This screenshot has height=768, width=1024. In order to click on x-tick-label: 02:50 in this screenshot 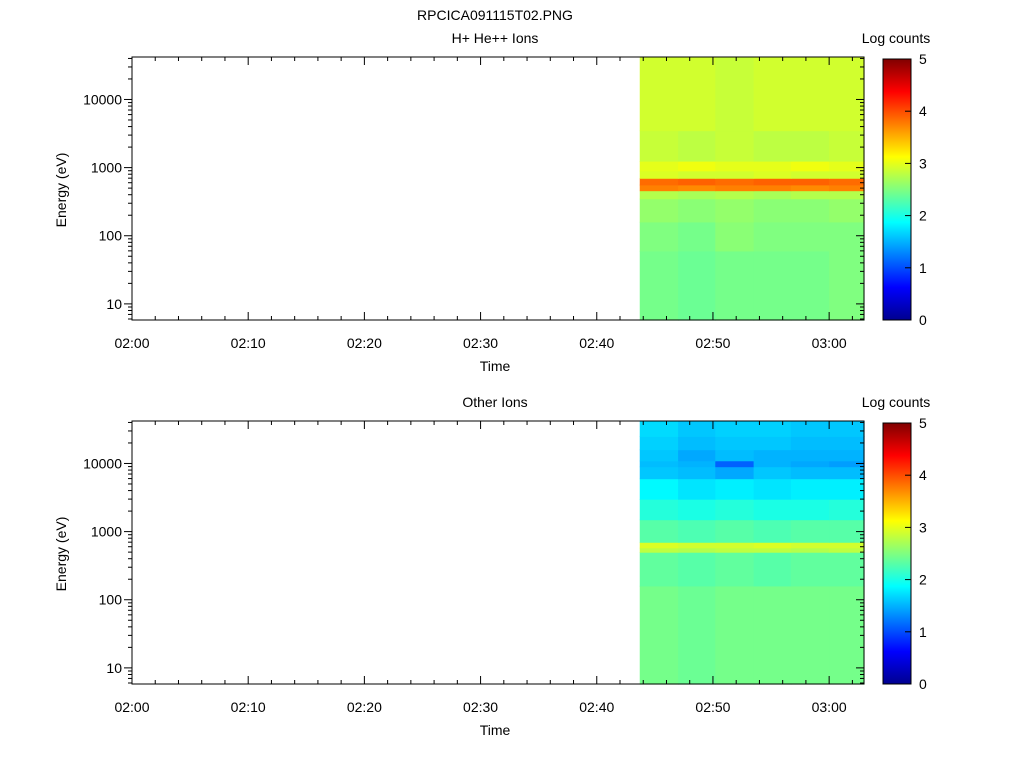, I will do `click(712, 707)`.